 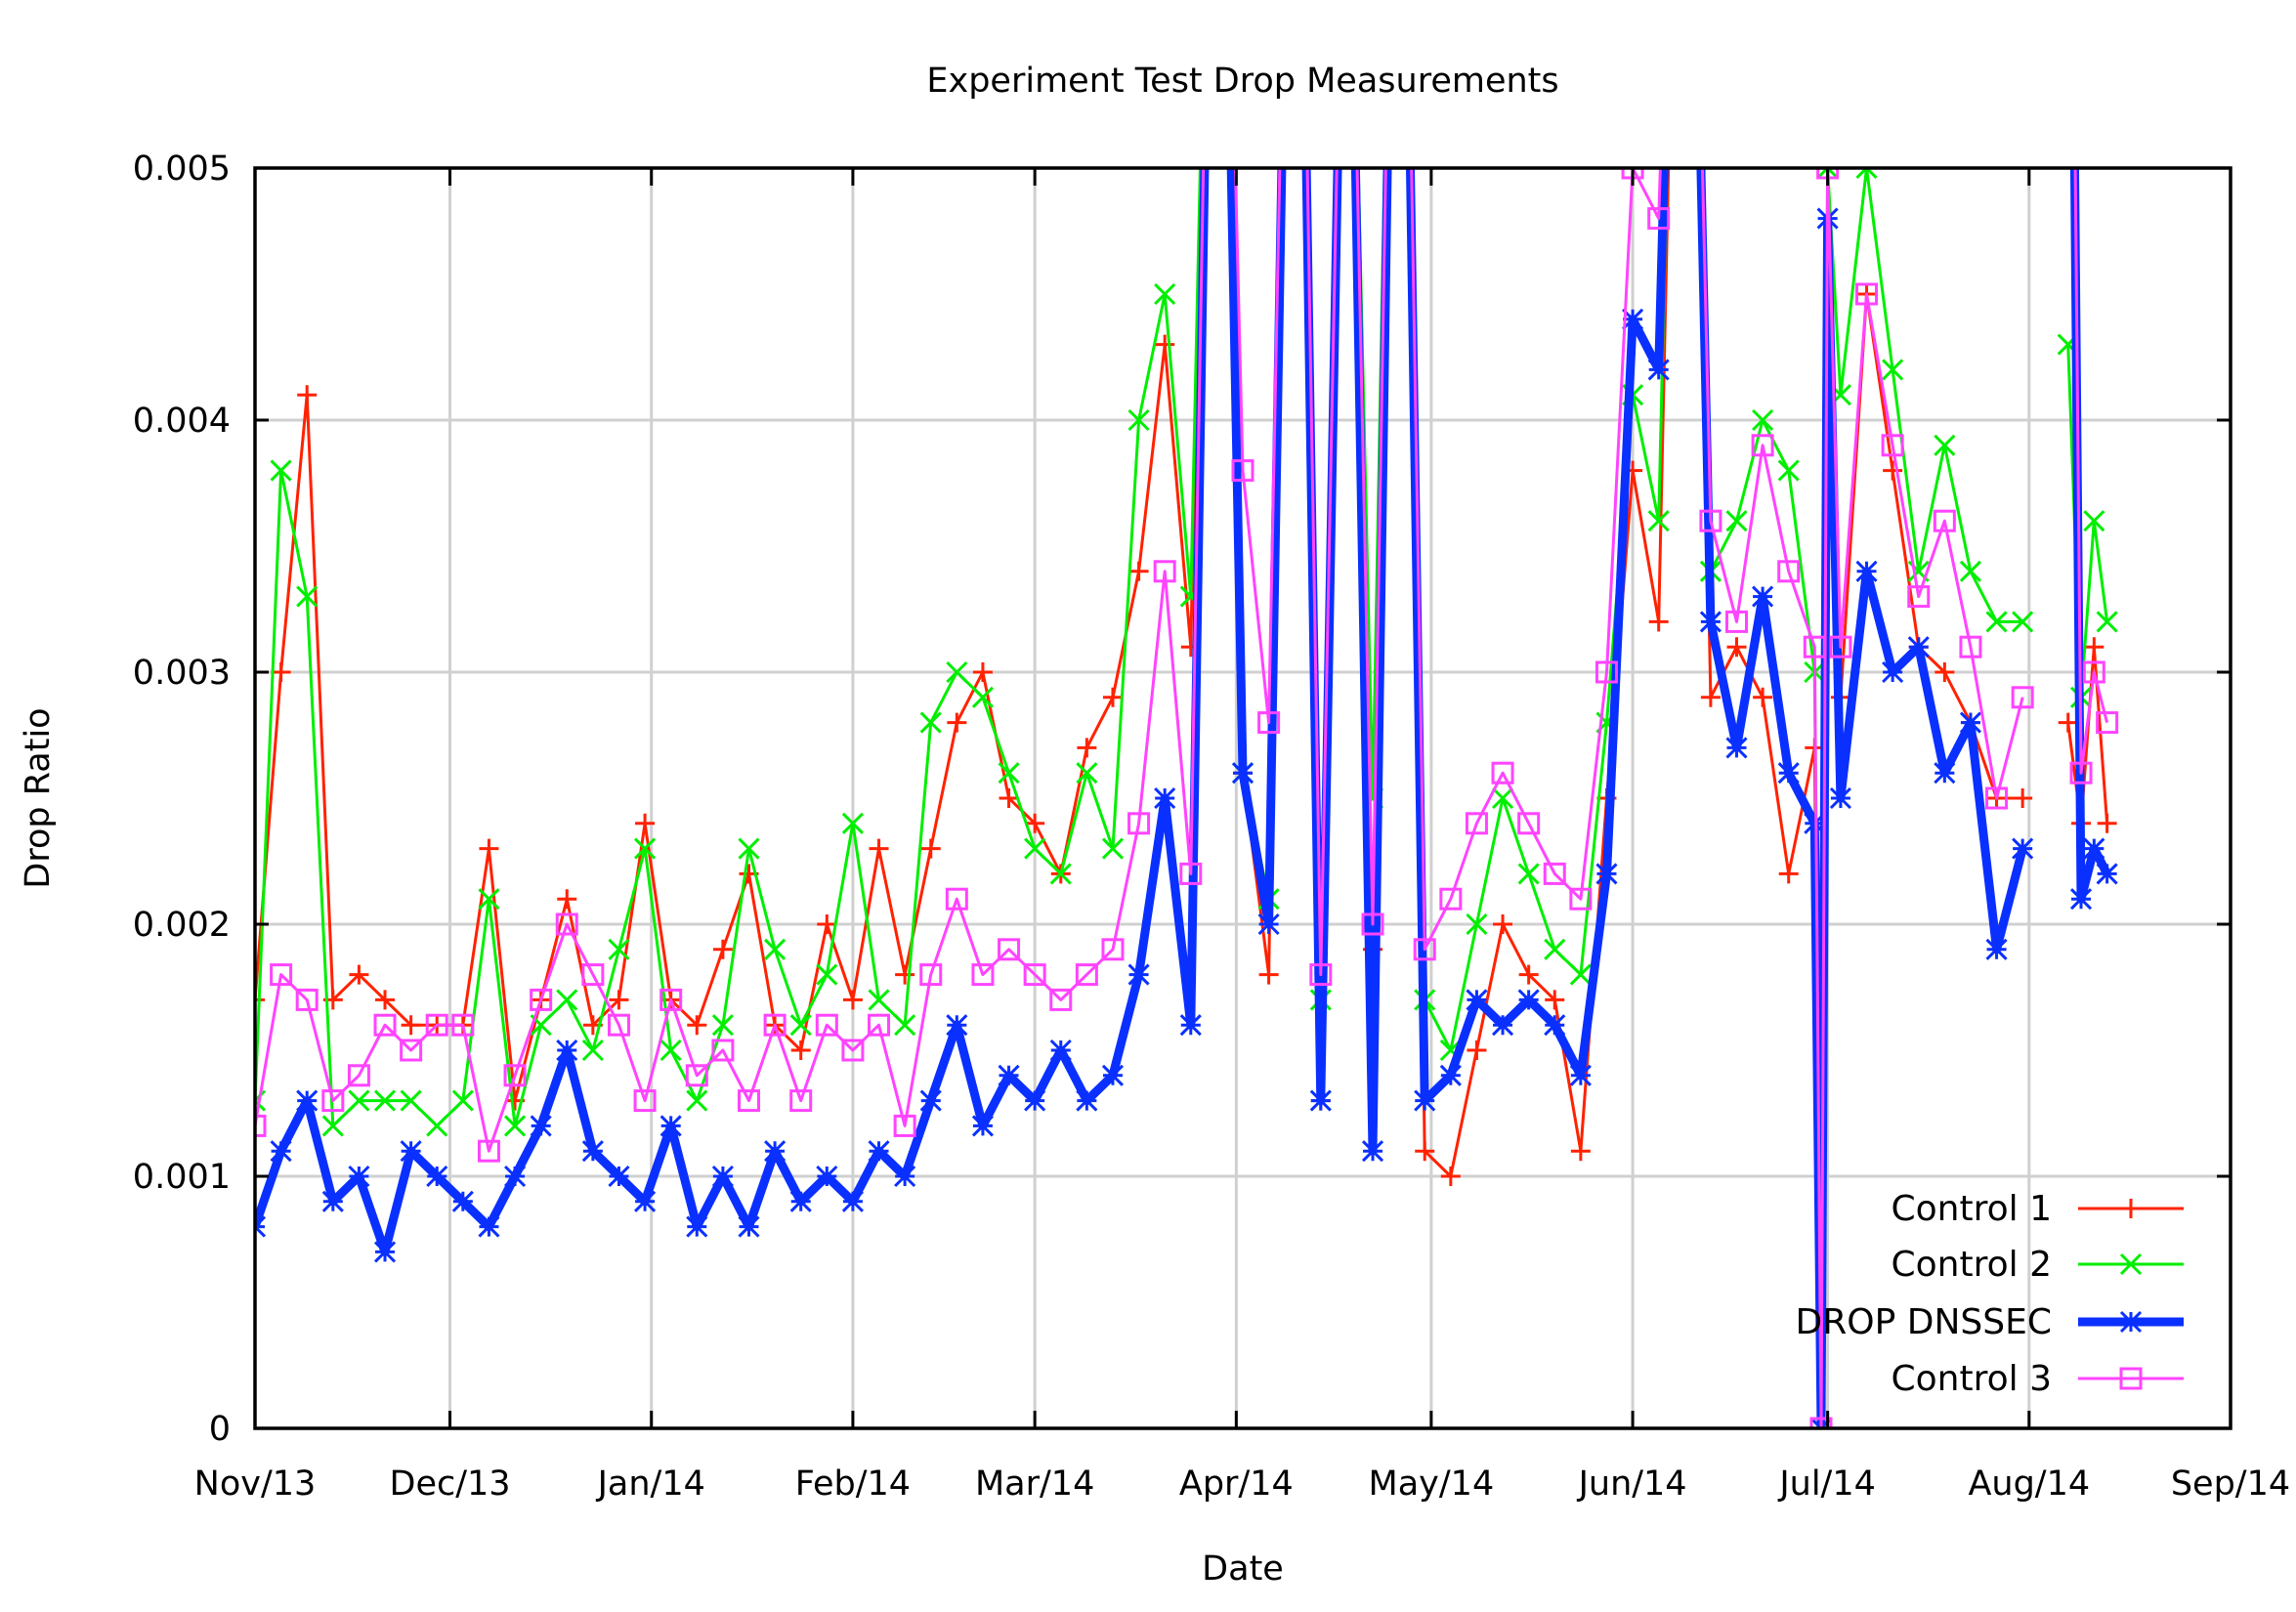 I want to click on legend-label: Control 2, so click(x=1972, y=1265).